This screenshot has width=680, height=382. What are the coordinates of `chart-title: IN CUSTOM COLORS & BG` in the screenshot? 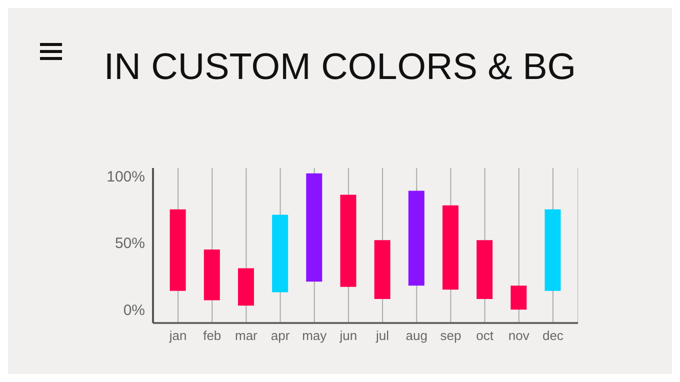 It's located at (340, 67).